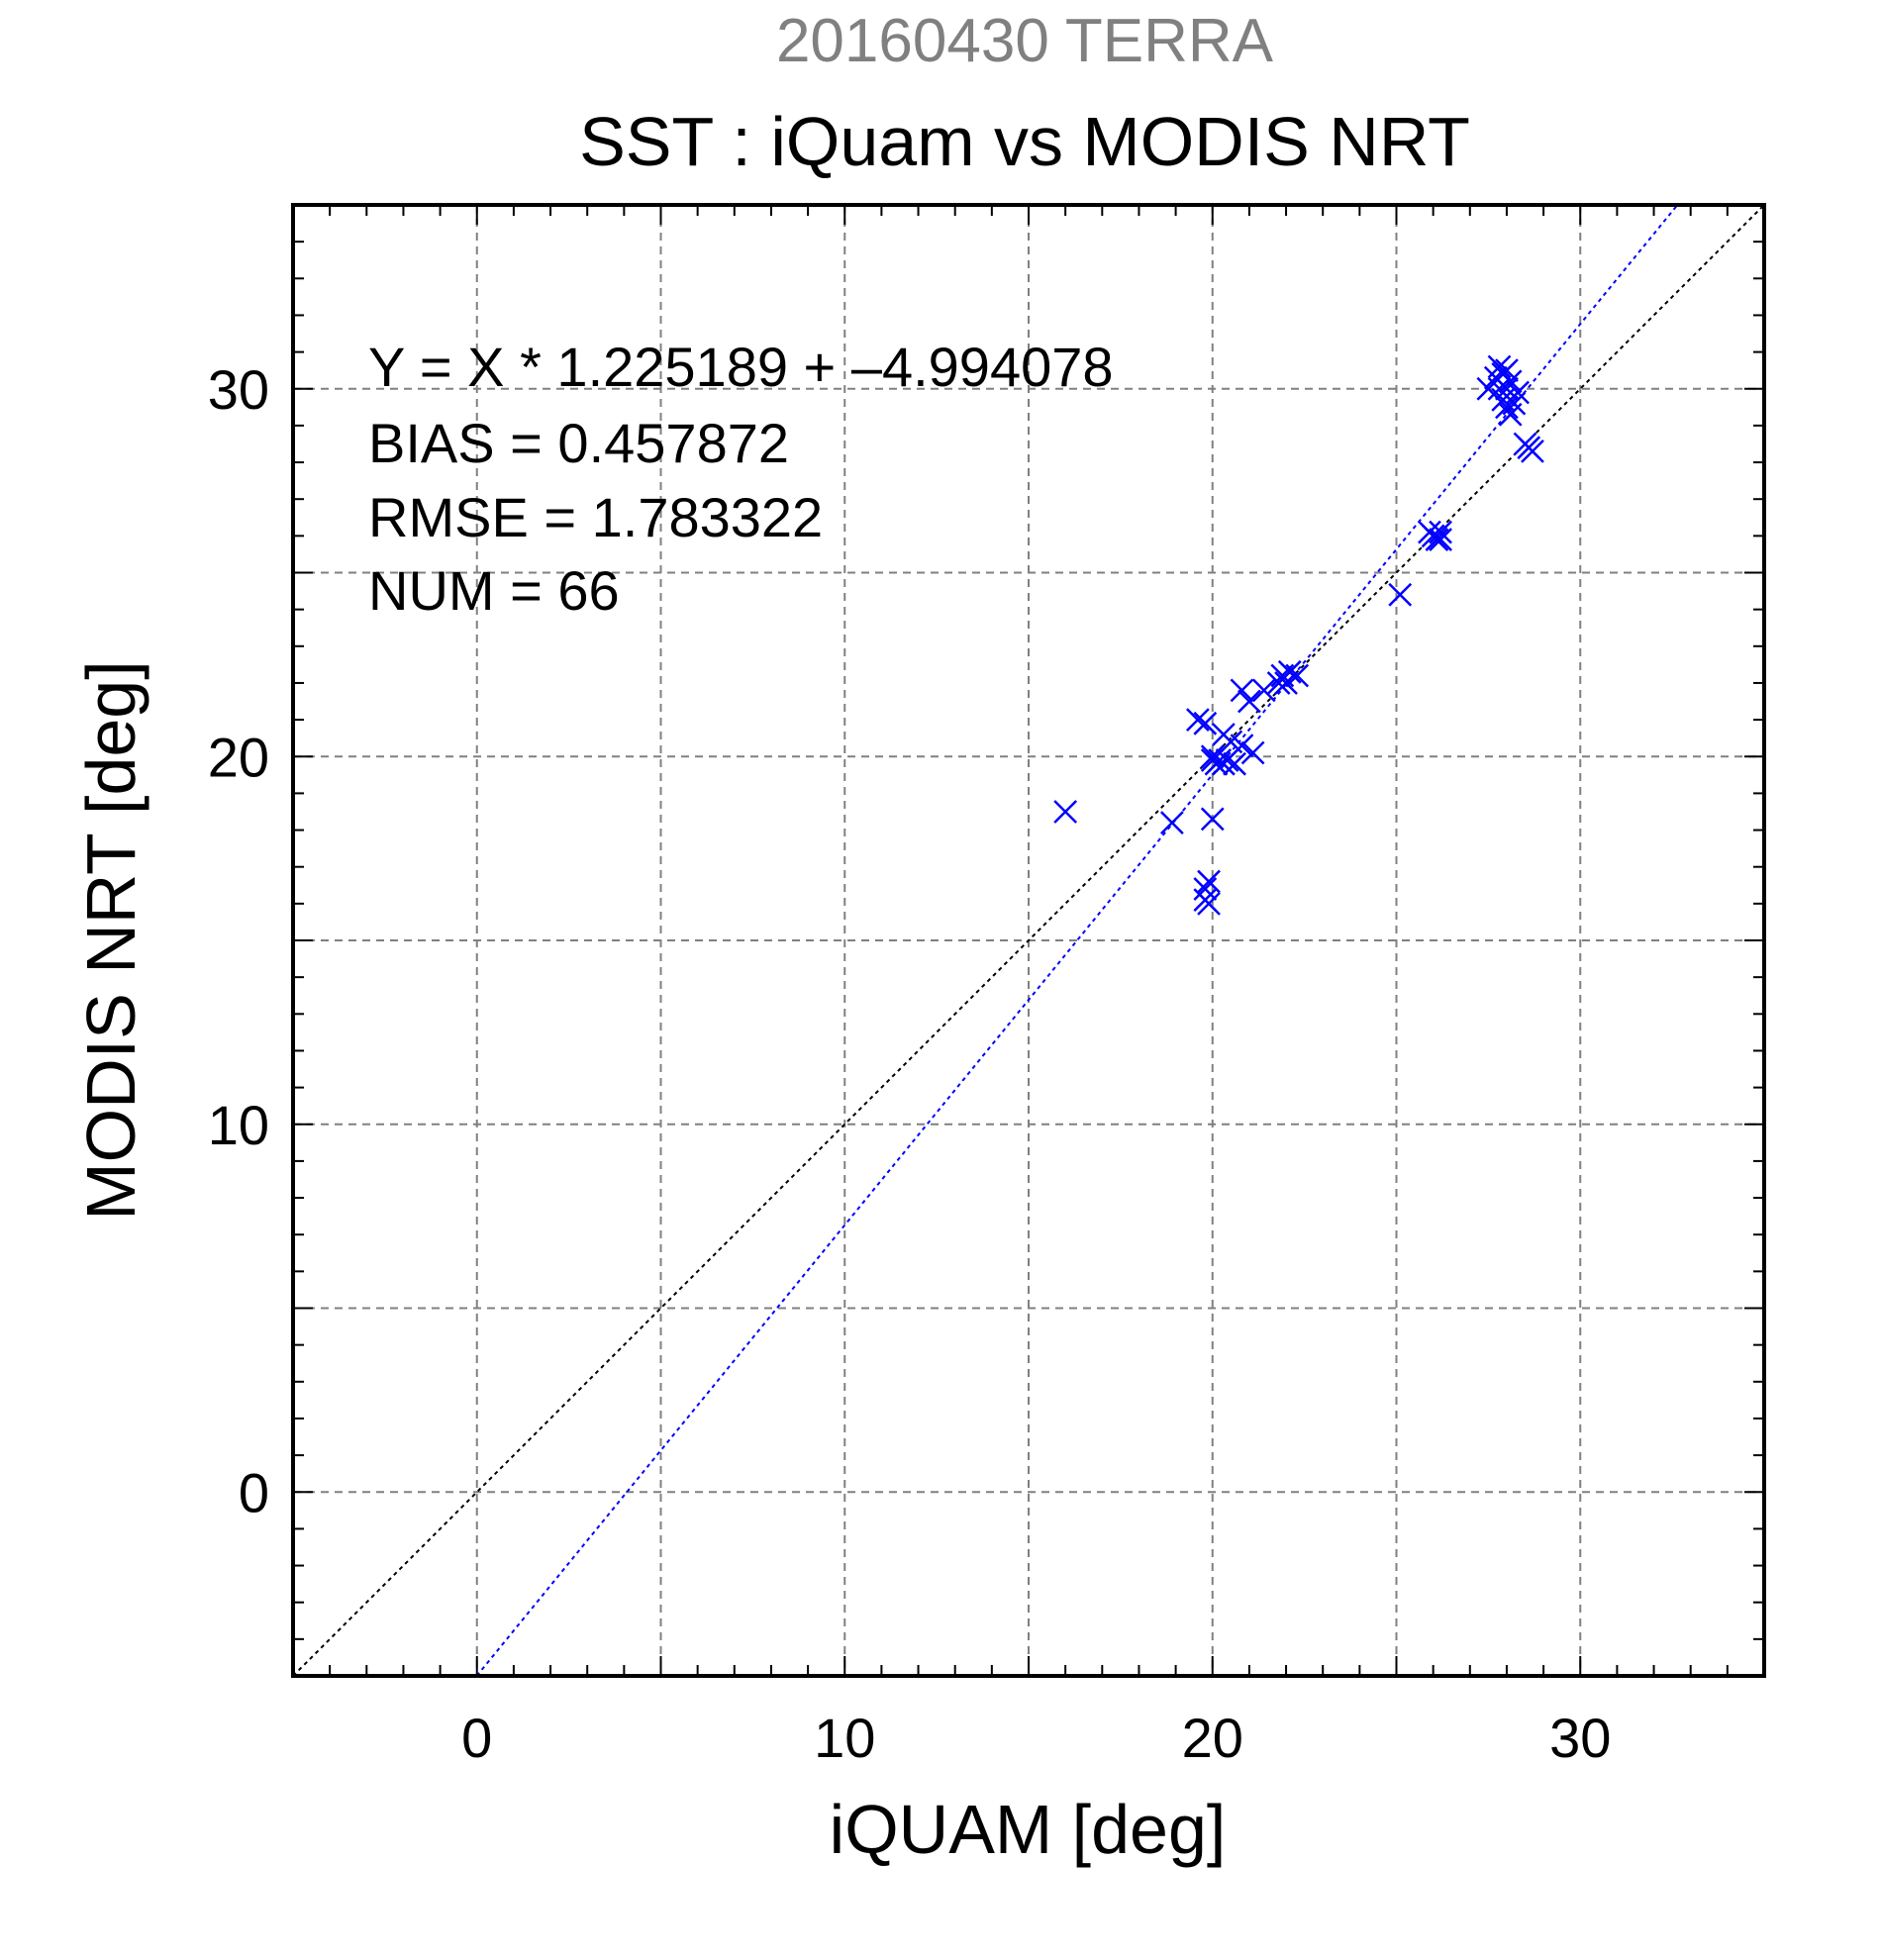 The height and width of the screenshot is (1960, 1881). I want to click on data-points, so click(1298, 635).